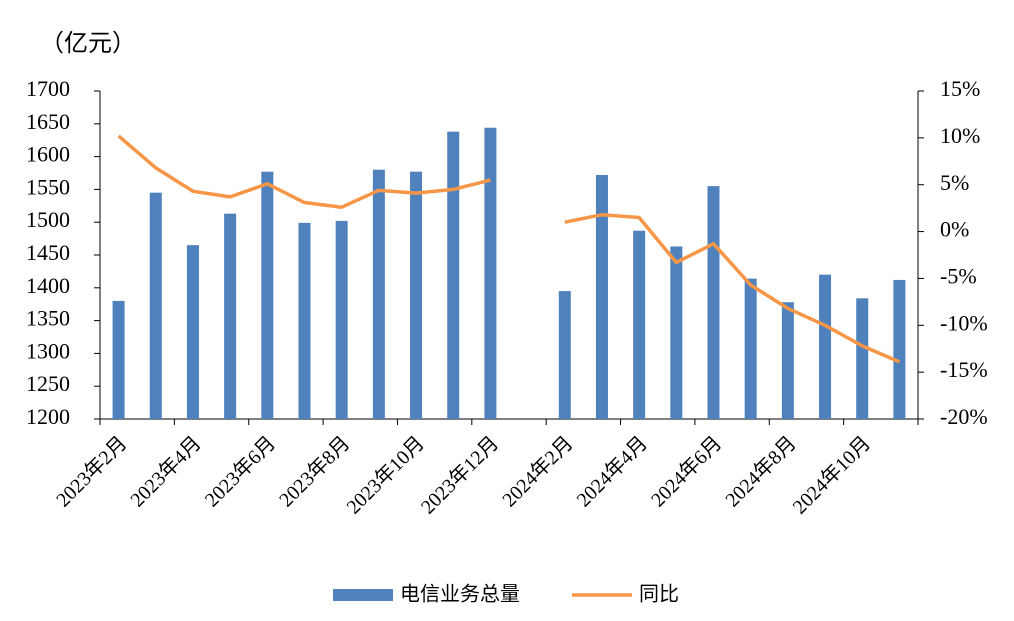 Image resolution: width=1014 pixels, height=621 pixels. I want to click on y2-tick-label: 15%, so click(960, 88).